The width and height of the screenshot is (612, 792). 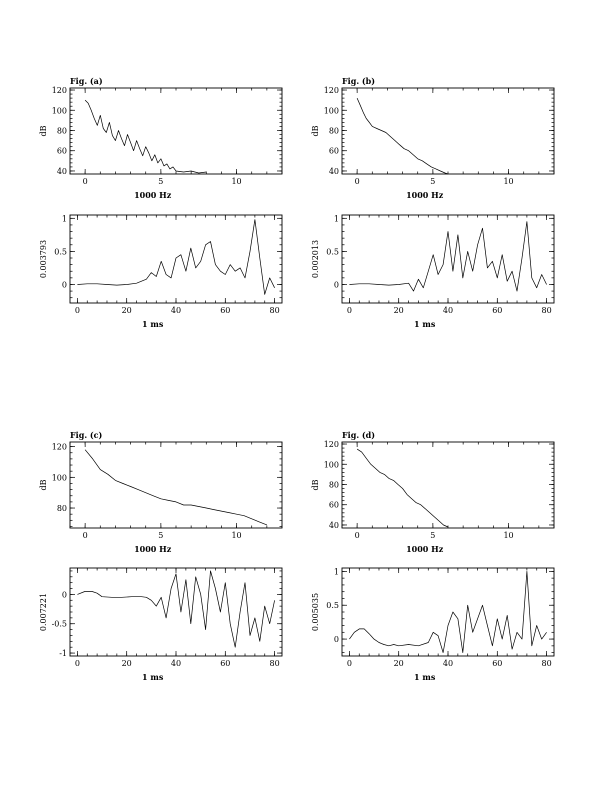 I want to click on chart-title: Fig. (c), so click(x=86, y=435).